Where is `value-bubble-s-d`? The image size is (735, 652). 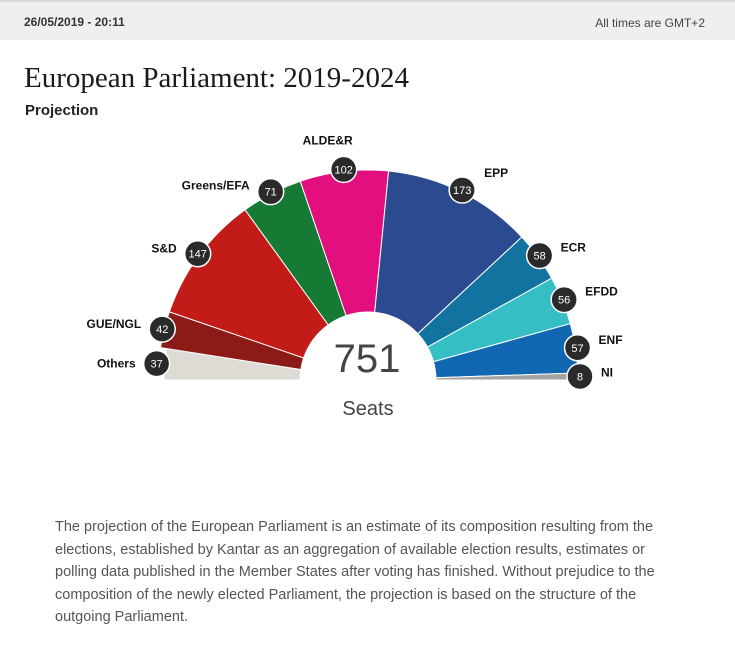 value-bubble-s-d is located at coordinates (197, 253).